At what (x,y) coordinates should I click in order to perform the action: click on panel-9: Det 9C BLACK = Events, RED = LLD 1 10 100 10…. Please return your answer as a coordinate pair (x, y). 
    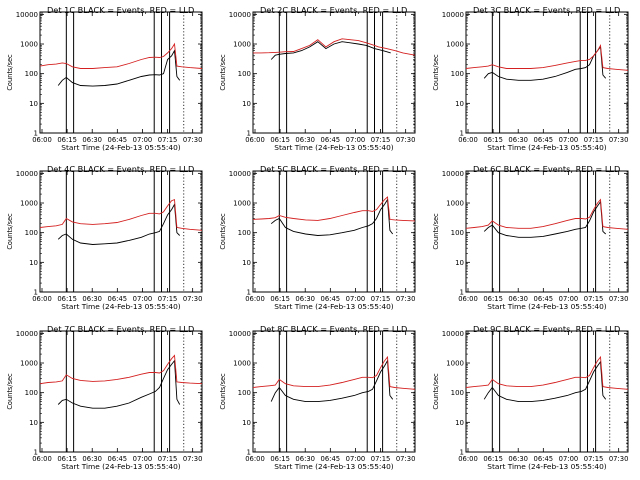
    Looking at the image, I should click on (530, 397).